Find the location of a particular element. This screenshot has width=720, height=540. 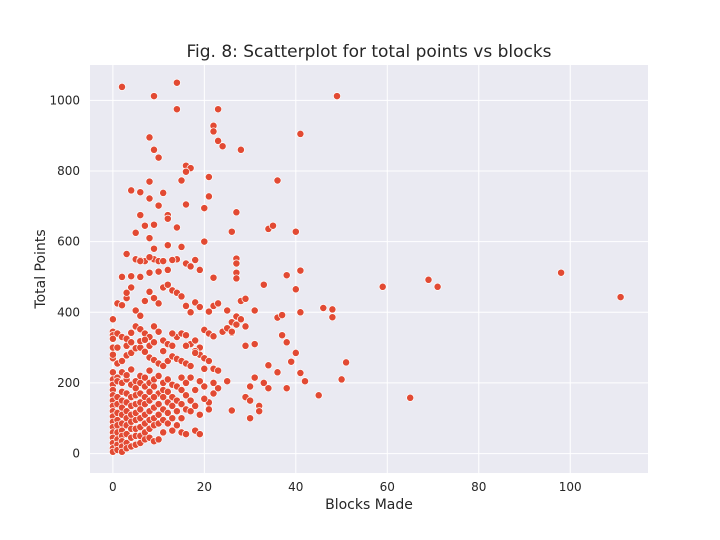

y-axis-label: Total Points is located at coordinates (41, 269).